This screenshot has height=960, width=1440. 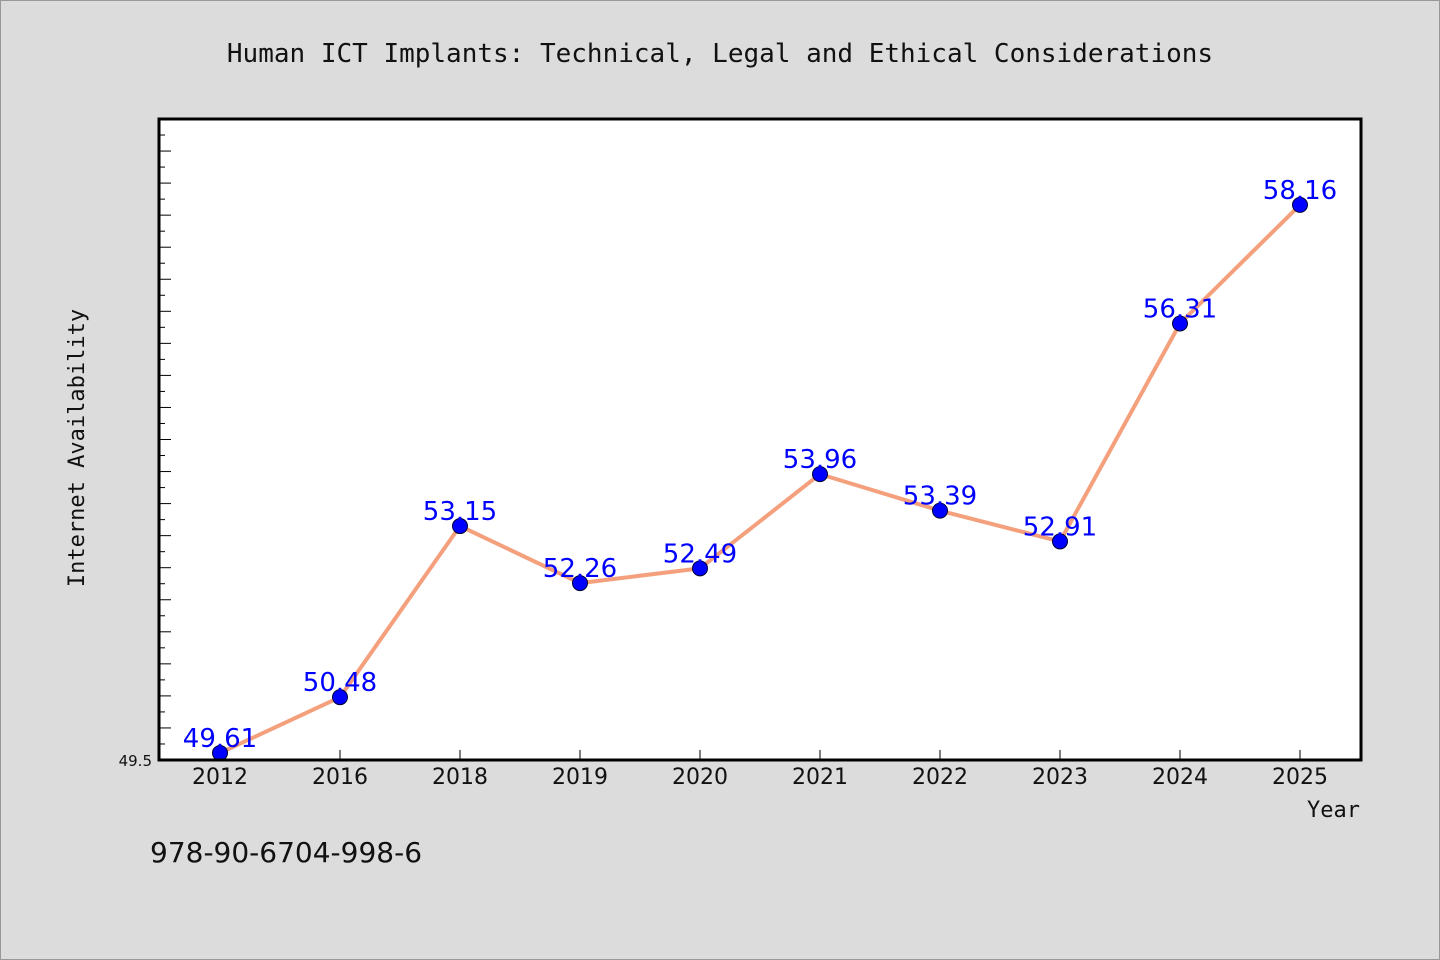 I want to click on data-label: 52.91, so click(x=1060, y=527).